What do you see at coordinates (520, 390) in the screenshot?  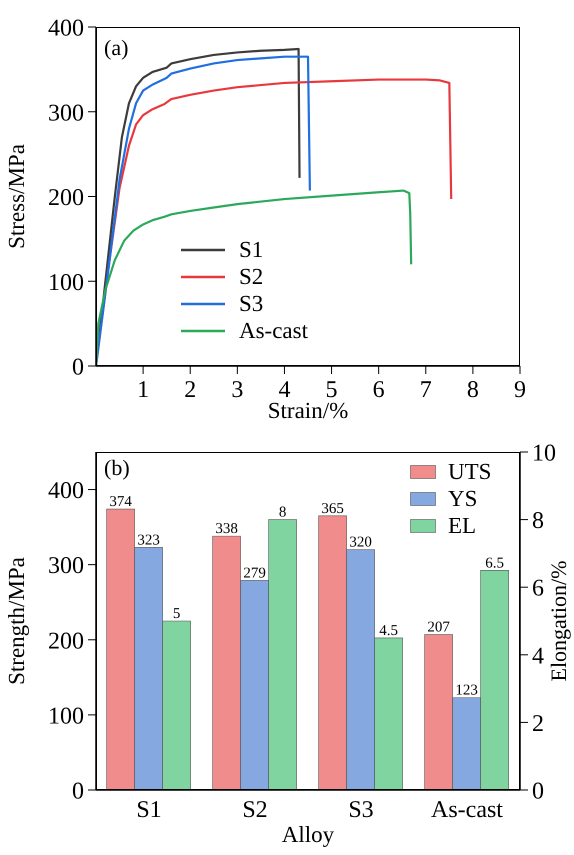 I see `x-tick-label: 9` at bounding box center [520, 390].